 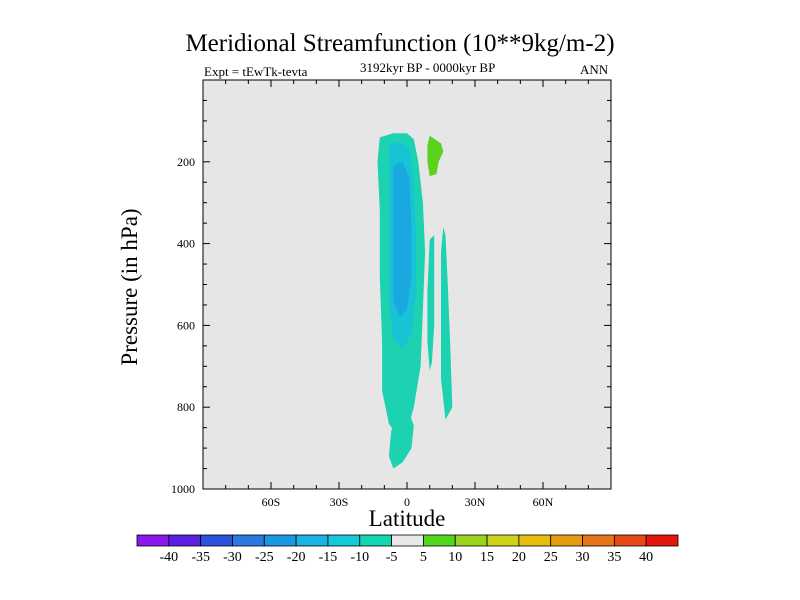 I want to click on colorbar-label: -5, so click(x=392, y=557).